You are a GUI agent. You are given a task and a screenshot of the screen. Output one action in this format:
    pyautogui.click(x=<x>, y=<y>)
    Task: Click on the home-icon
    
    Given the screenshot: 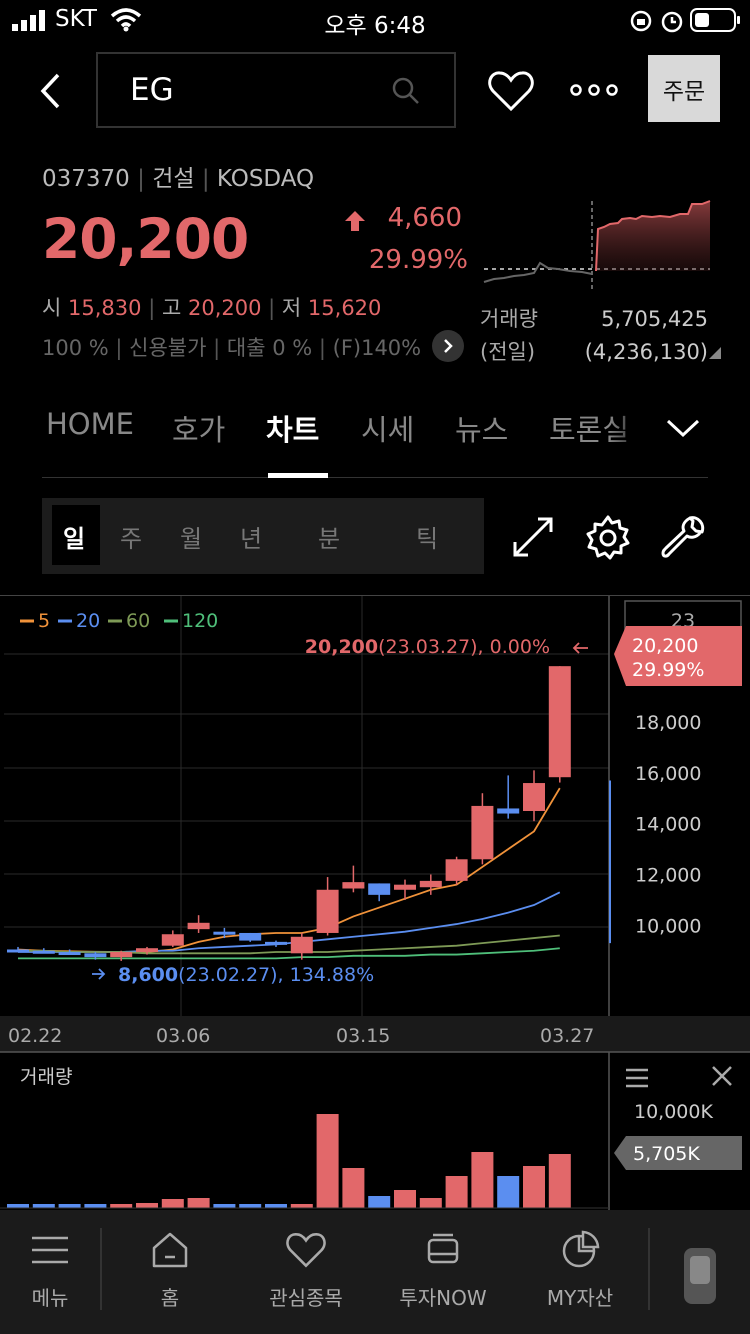 What is the action you would take?
    pyautogui.click(x=170, y=1250)
    